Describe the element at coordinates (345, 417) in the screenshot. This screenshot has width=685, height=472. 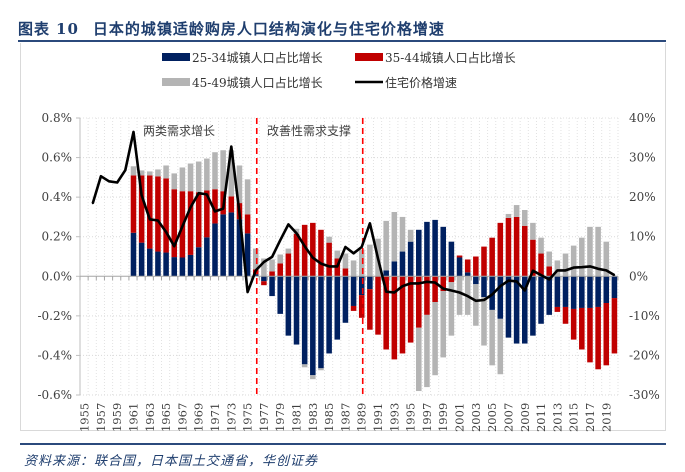
I see `x-tick-label: 1987` at that location.